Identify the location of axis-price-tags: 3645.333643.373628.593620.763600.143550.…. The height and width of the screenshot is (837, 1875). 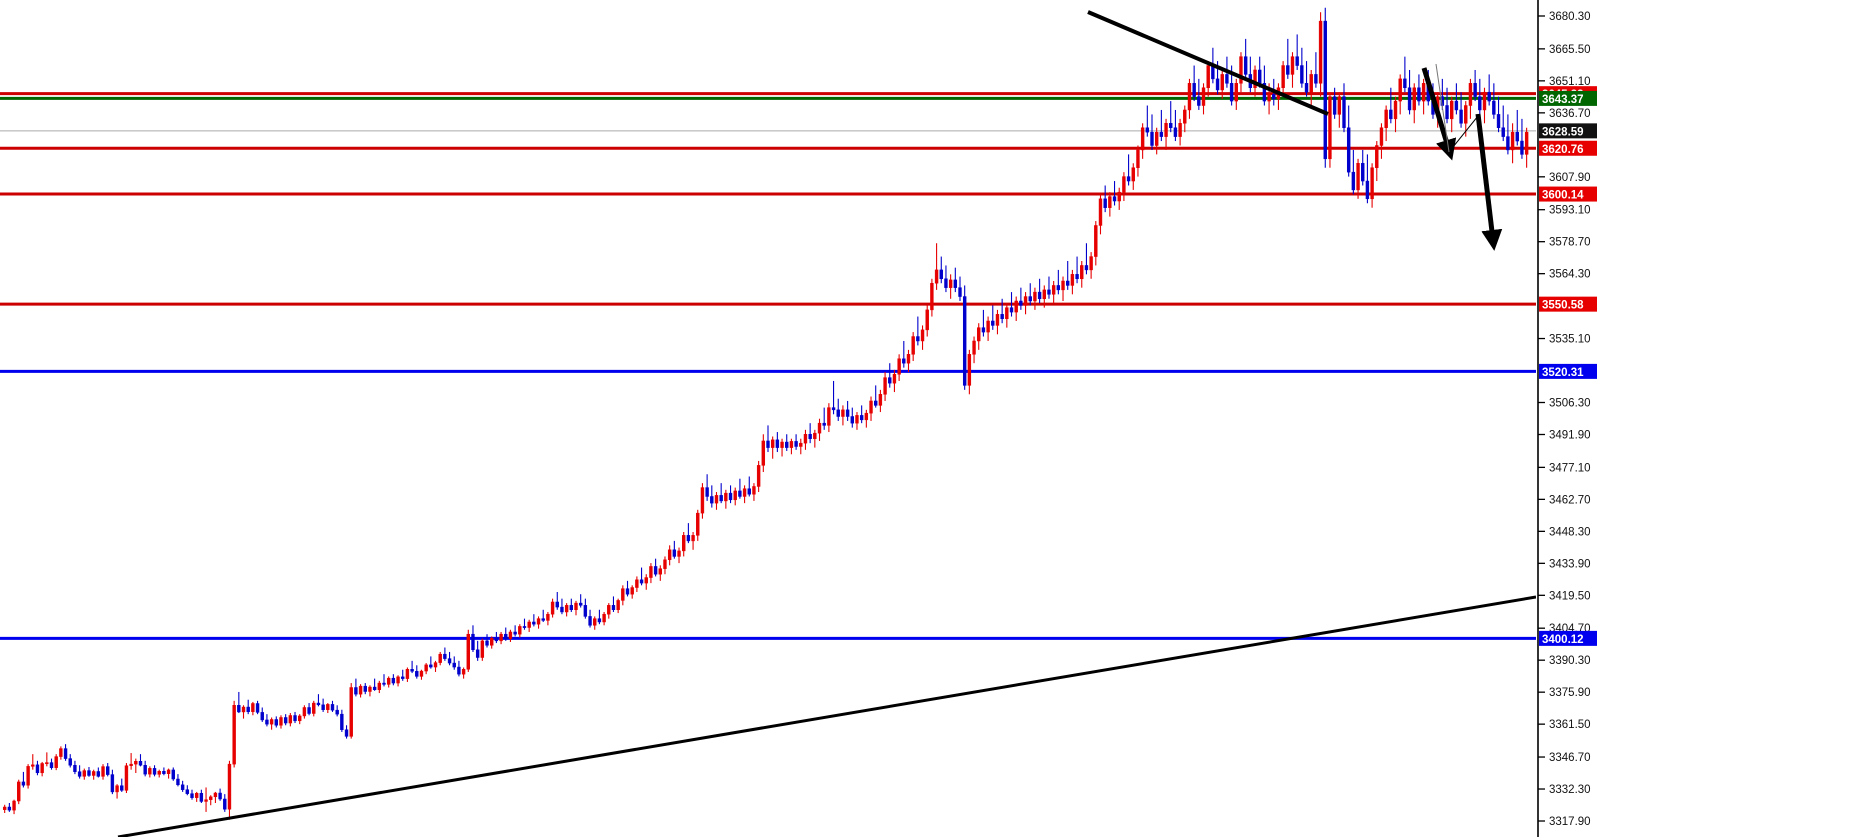
(1568, 366).